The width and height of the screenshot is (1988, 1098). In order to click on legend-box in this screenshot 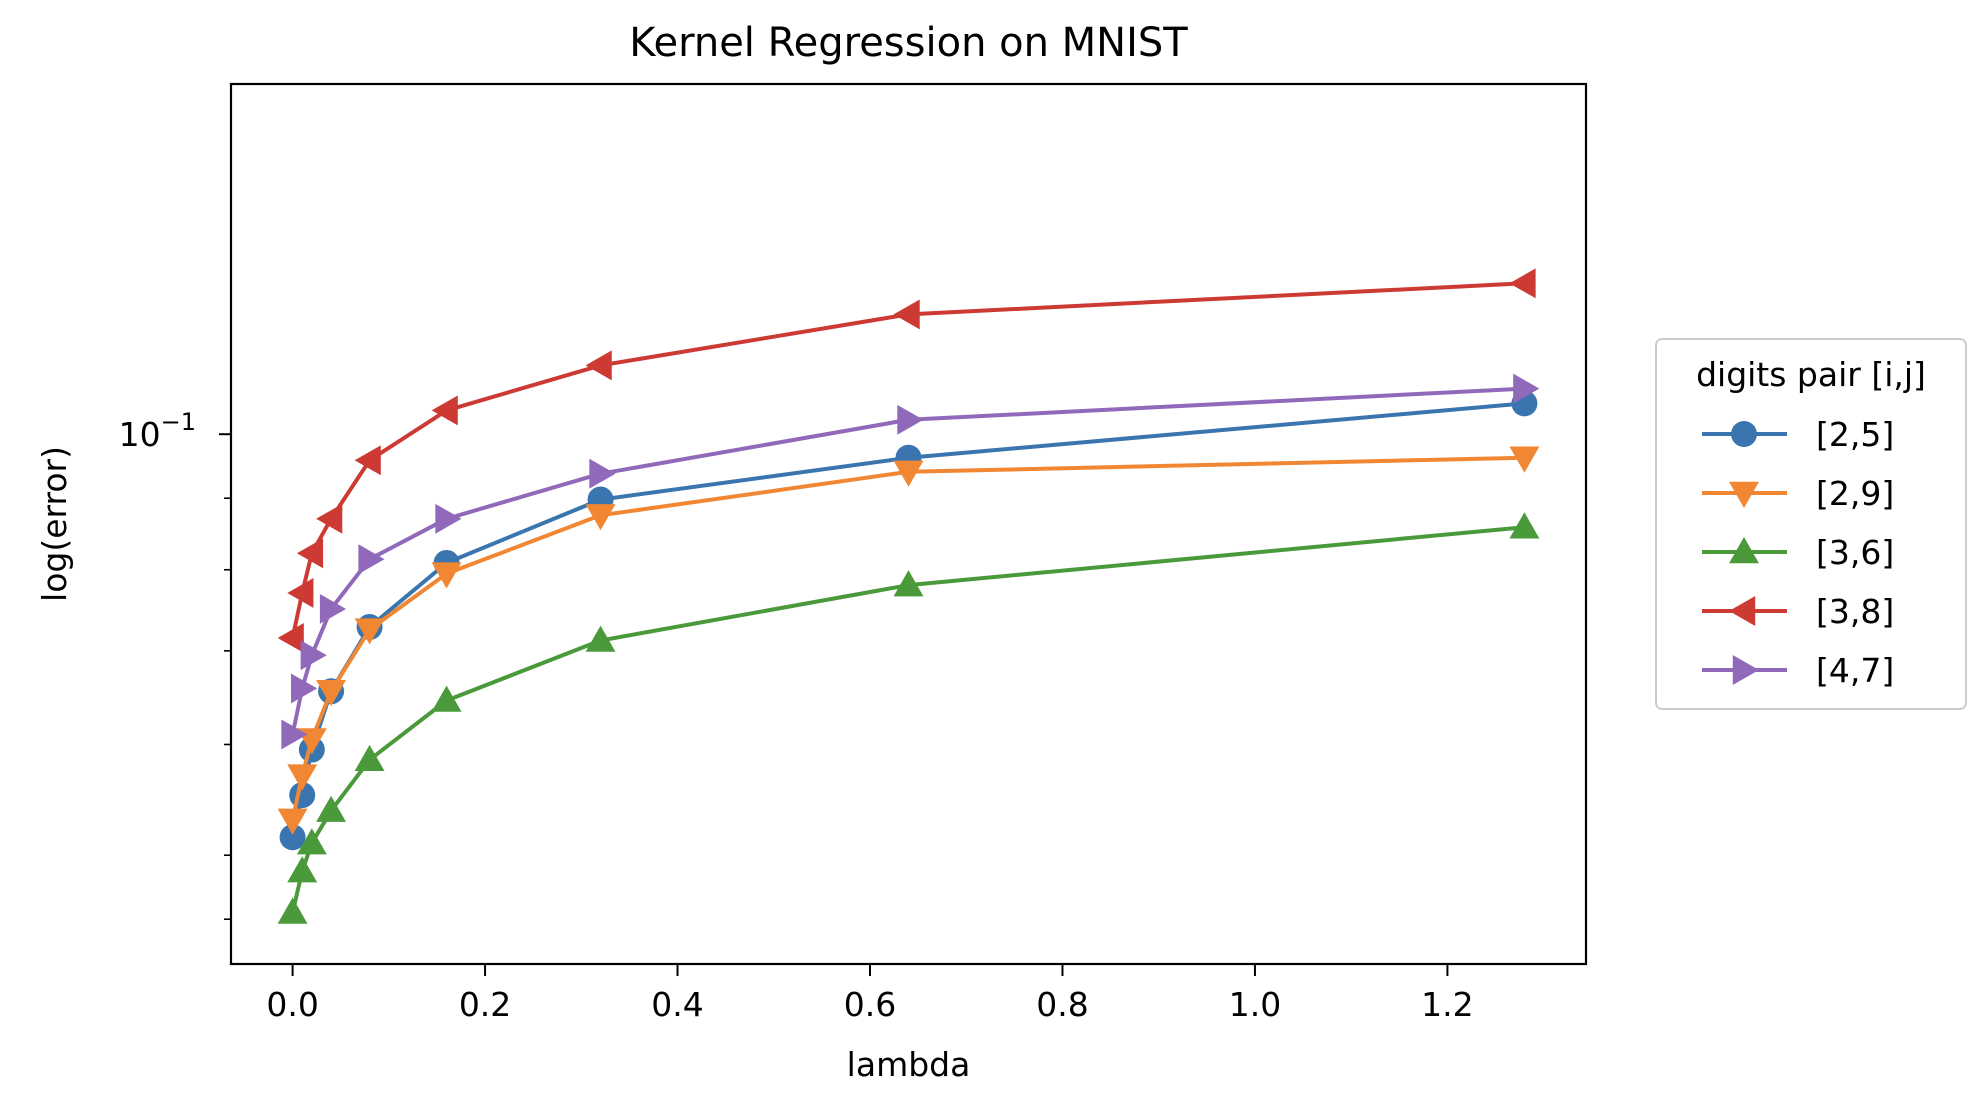, I will do `click(1811, 524)`.